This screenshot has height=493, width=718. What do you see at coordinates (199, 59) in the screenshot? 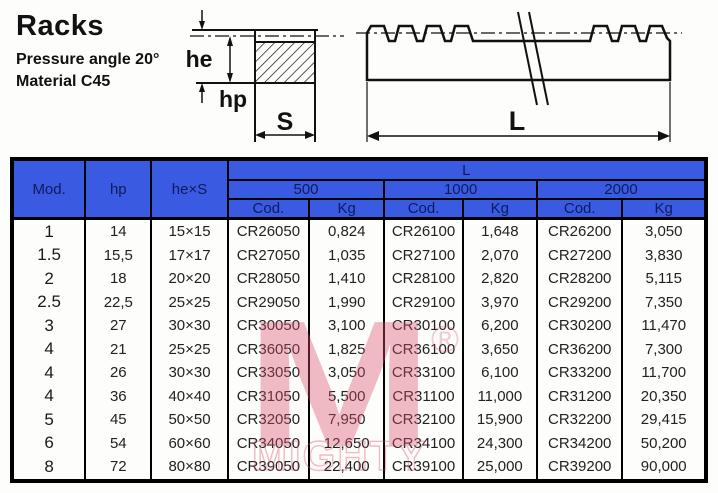
I see `label-he: he` at bounding box center [199, 59].